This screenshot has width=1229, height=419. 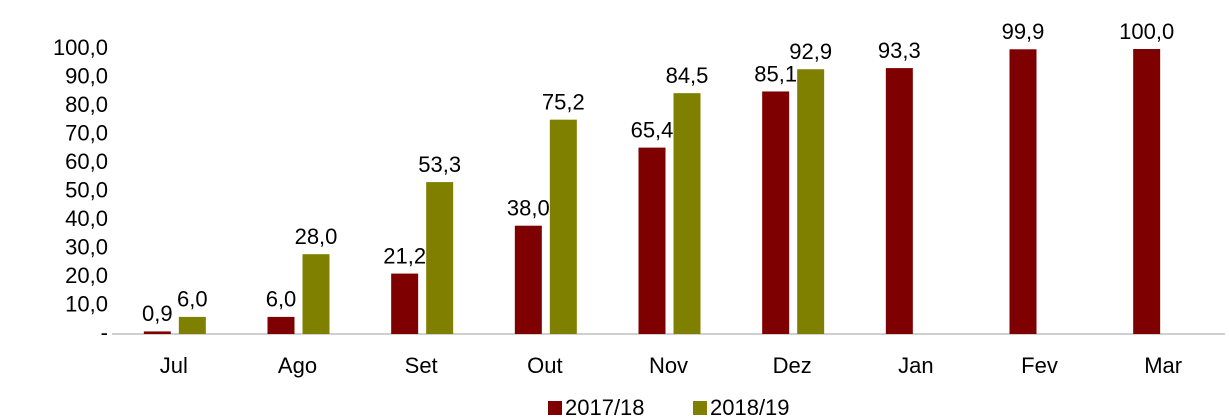 What do you see at coordinates (1146, 31) in the screenshot?
I see `value-label: 100,0` at bounding box center [1146, 31].